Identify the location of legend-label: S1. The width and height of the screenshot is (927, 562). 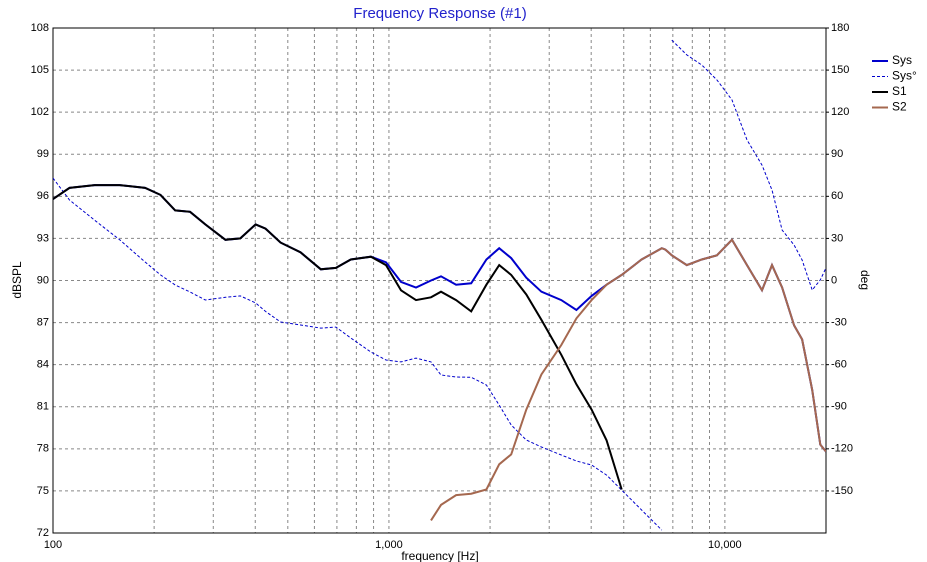
(899, 91).